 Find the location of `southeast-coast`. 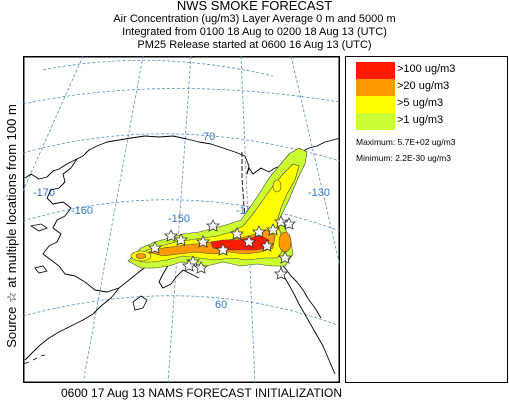

southeast-coast is located at coordinates (307, 318).